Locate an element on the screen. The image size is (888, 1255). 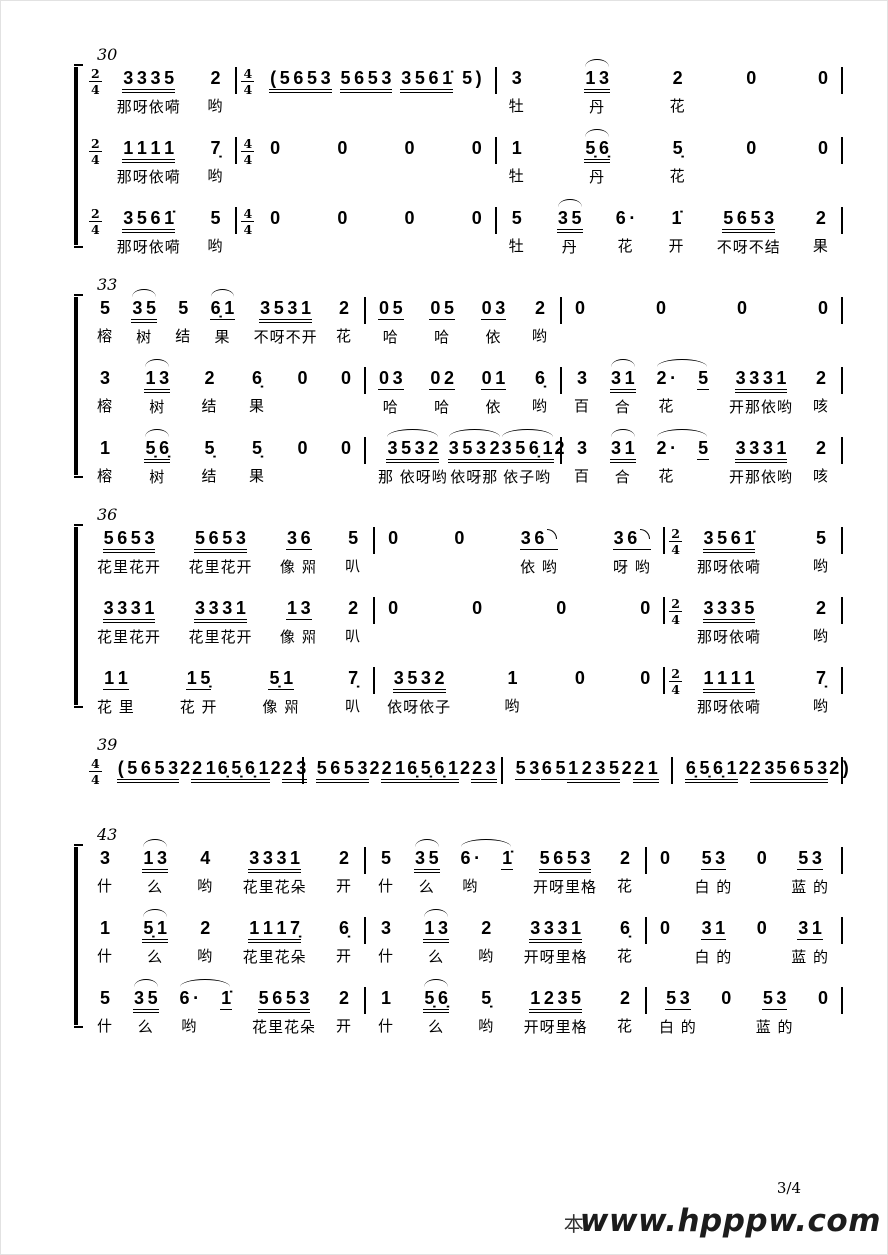
measure: 0 0 0 0 is located at coordinates (701, 320).